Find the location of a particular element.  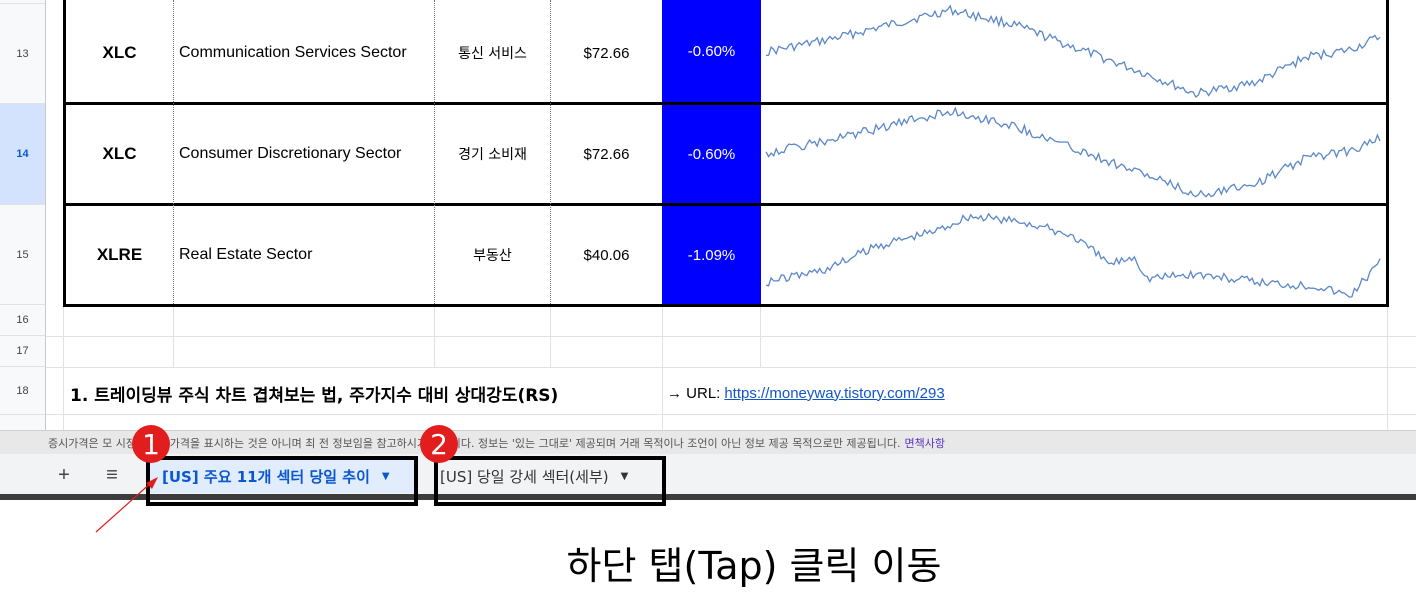

disclaimer-link: 면책사항 is located at coordinates (924, 443).